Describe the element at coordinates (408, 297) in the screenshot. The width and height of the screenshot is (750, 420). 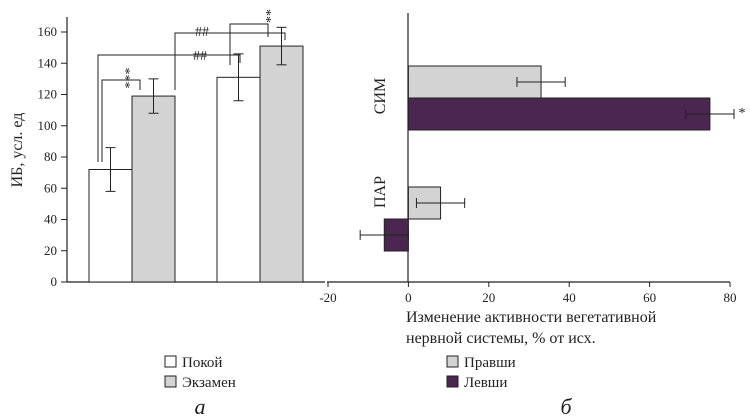
I see `chart-b-xtick-label-1: 0` at that location.